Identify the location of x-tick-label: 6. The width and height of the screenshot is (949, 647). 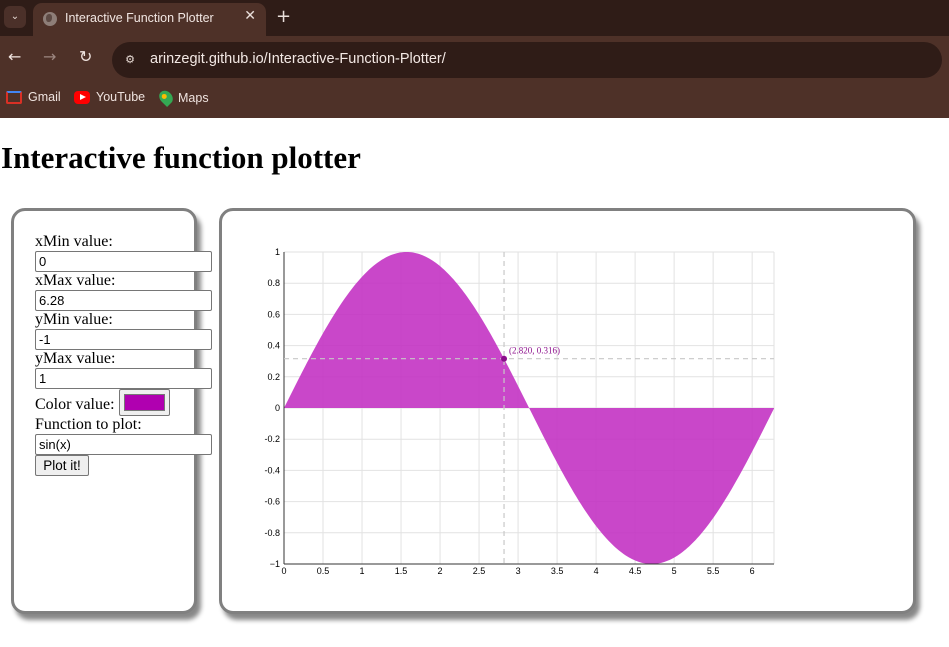
(752, 571).